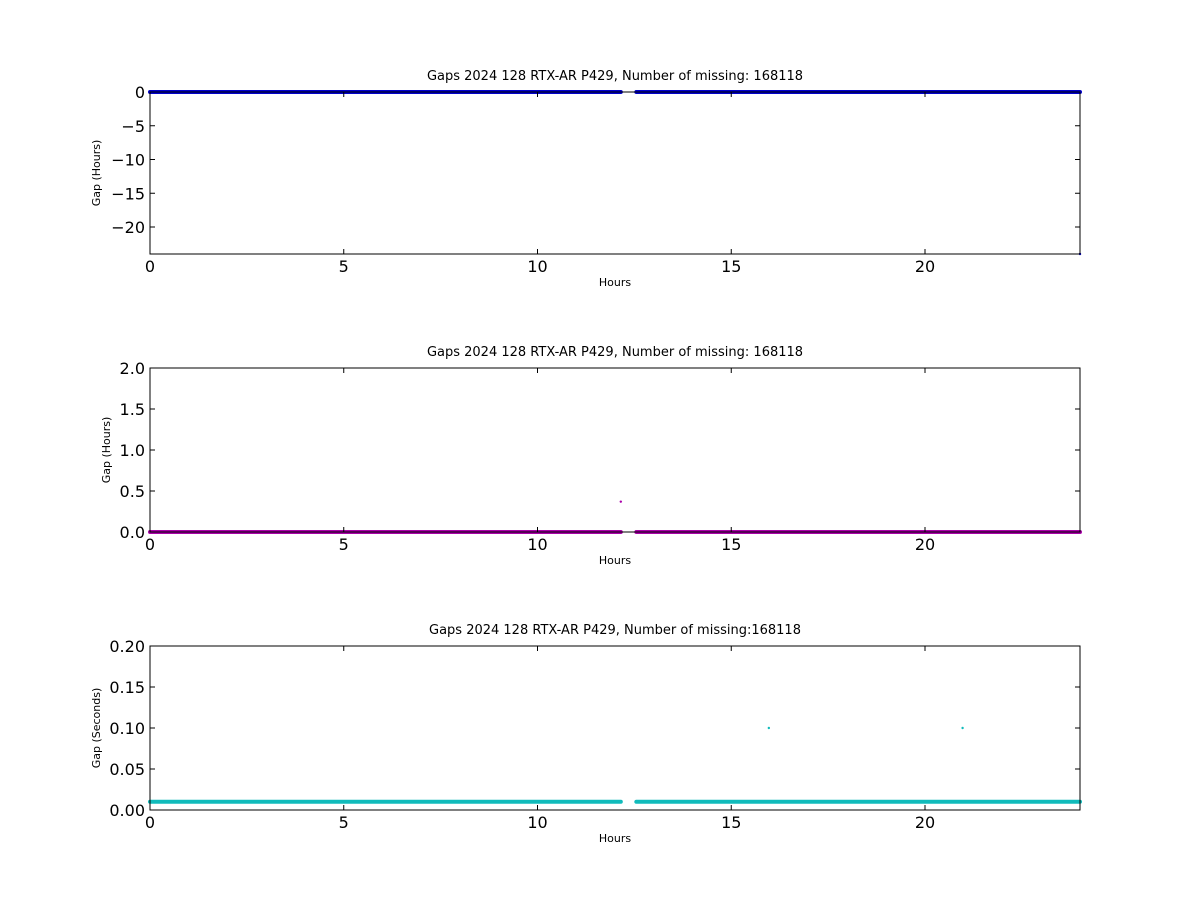 This screenshot has width=1200, height=900. I want to click on y-tick-label: 0.10, so click(127, 728).